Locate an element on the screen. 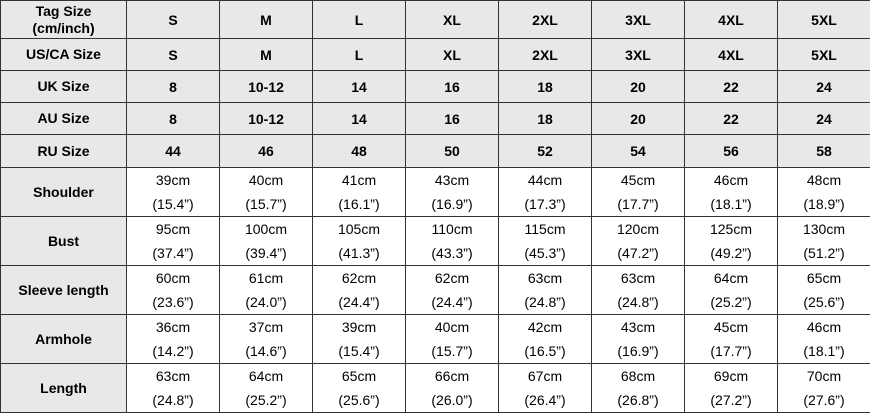  size-cell: 48 is located at coordinates (359, 151).